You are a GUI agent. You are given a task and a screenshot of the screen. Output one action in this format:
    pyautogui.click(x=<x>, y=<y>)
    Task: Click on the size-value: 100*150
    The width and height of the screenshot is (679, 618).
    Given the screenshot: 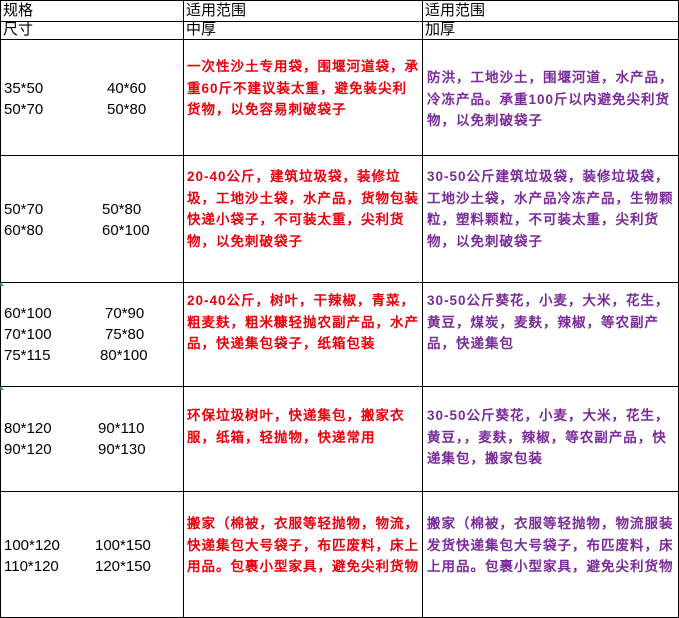 What is the action you would take?
    pyautogui.click(x=123, y=545)
    